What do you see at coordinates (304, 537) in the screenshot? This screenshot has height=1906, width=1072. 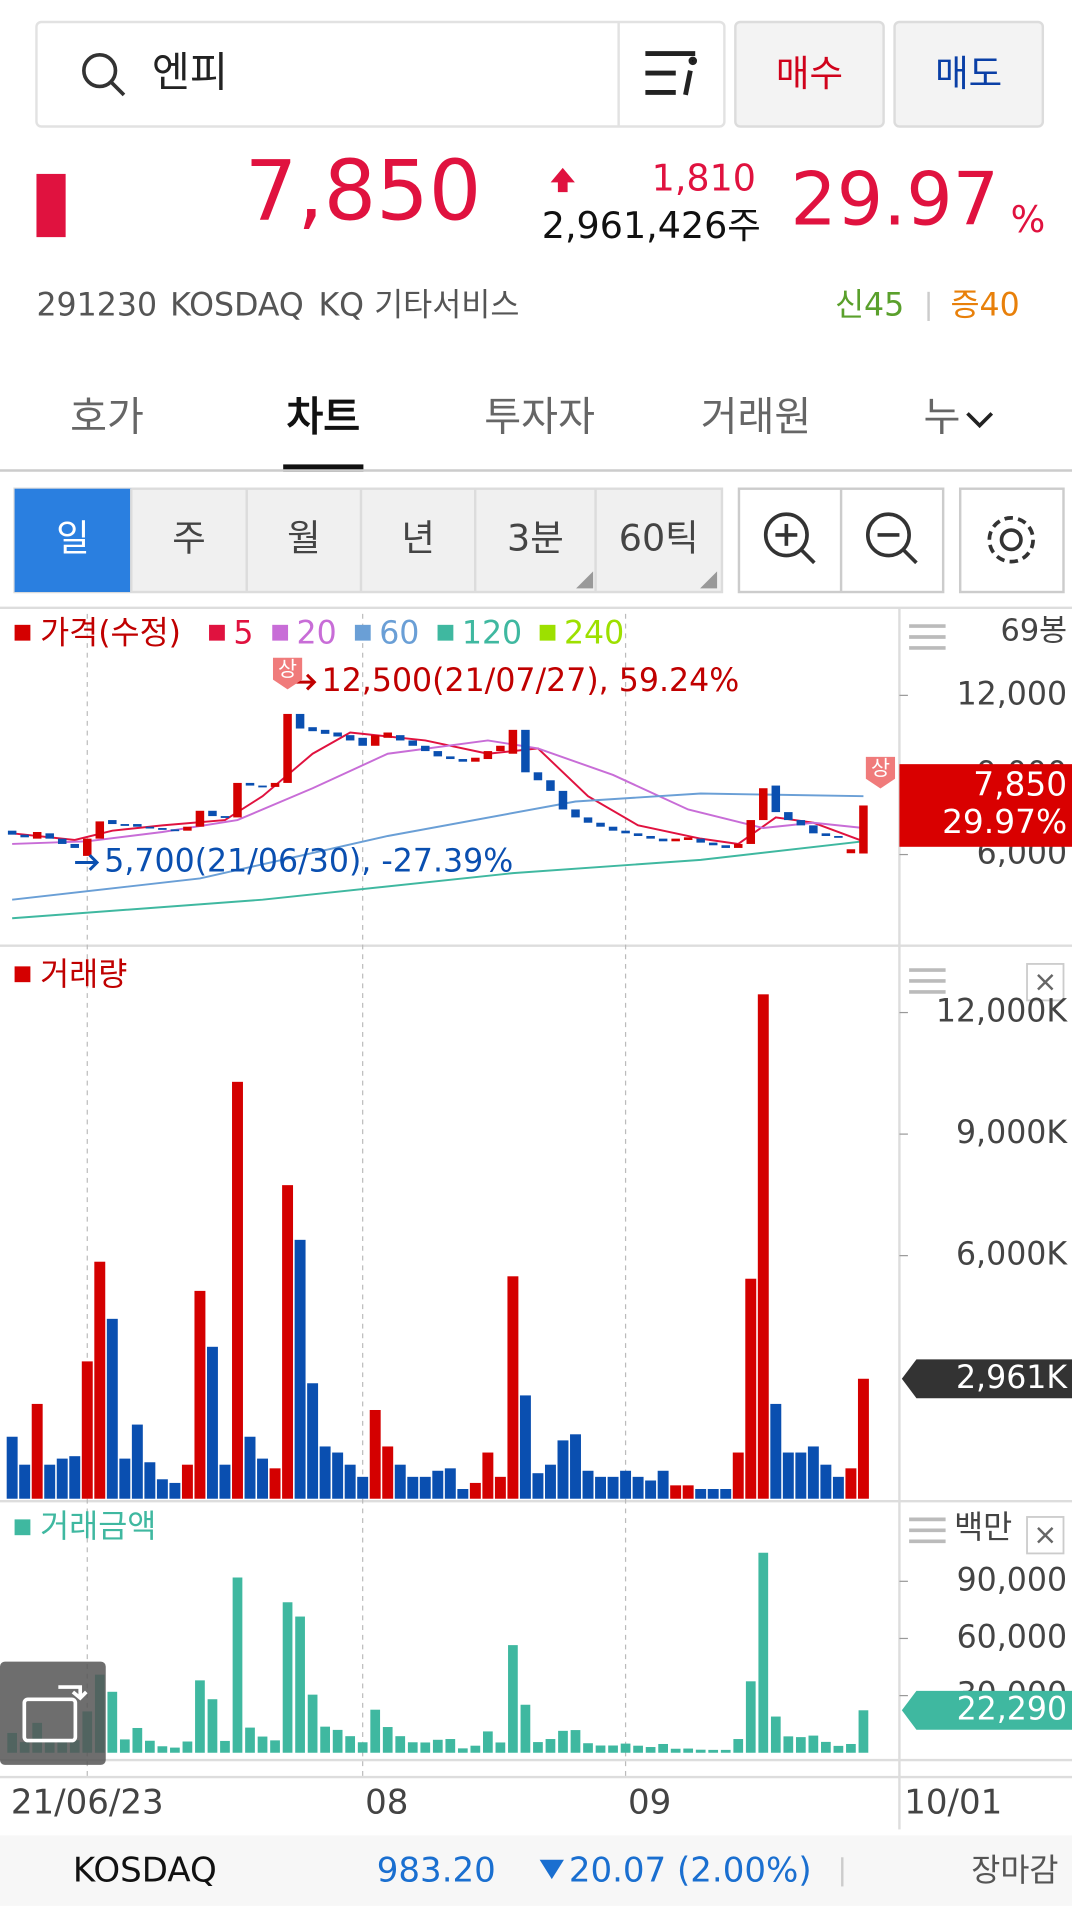 I see `period-button: 월` at bounding box center [304, 537].